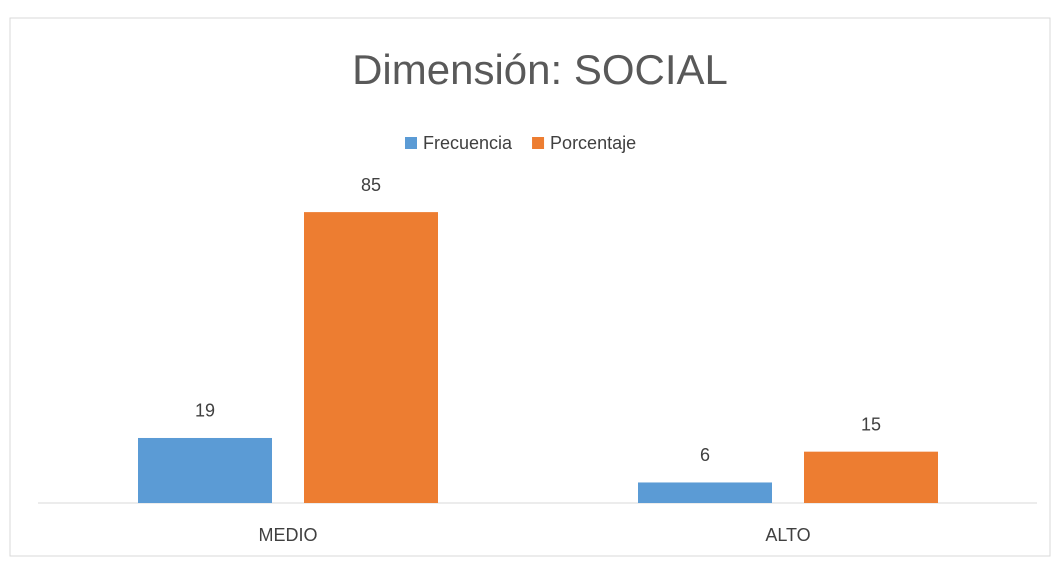 Image resolution: width=1054 pixels, height=563 pixels. Describe the element at coordinates (593, 143) in the screenshot. I see `legend-label: Porcentaje` at that location.